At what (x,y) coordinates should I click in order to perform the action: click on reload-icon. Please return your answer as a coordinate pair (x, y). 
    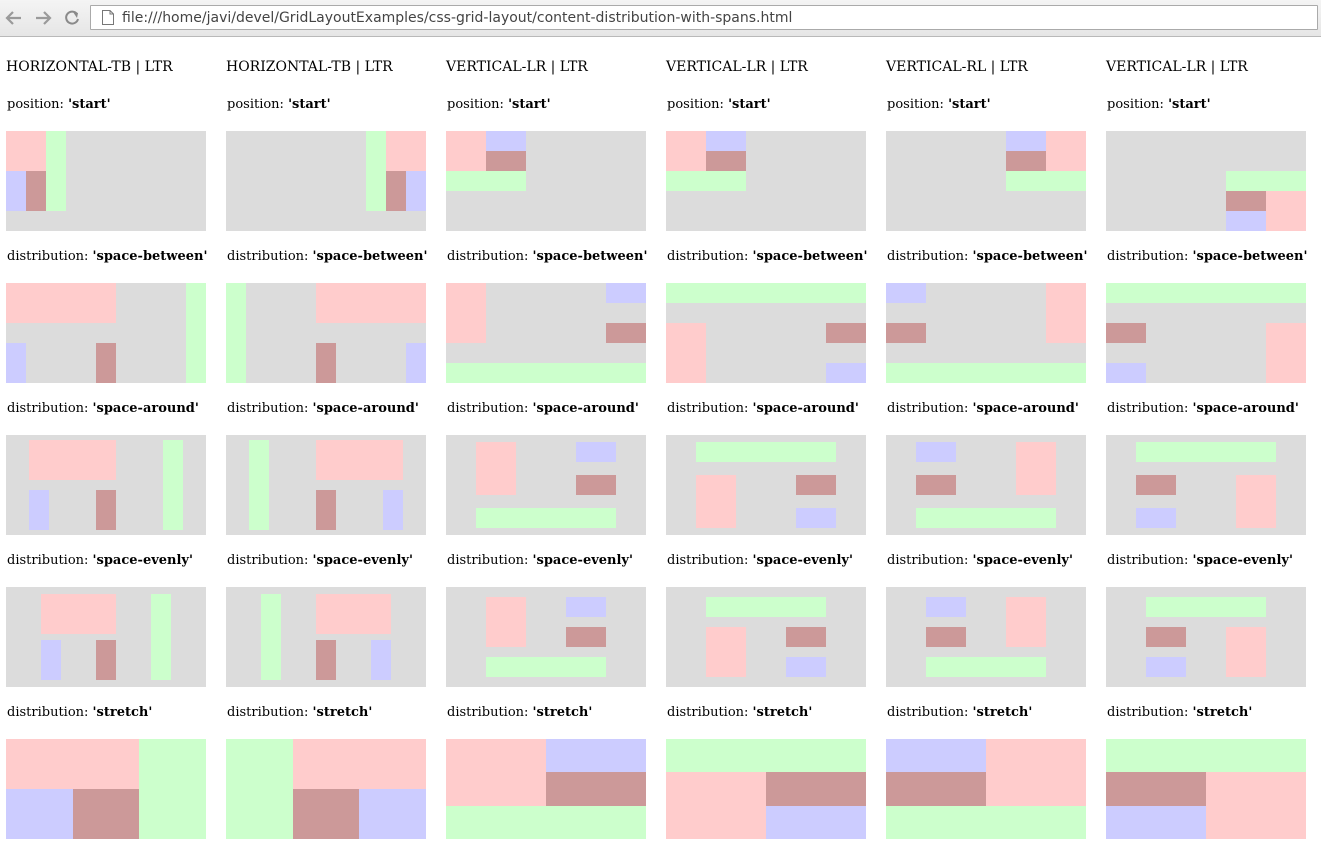
    Looking at the image, I should click on (72, 18).